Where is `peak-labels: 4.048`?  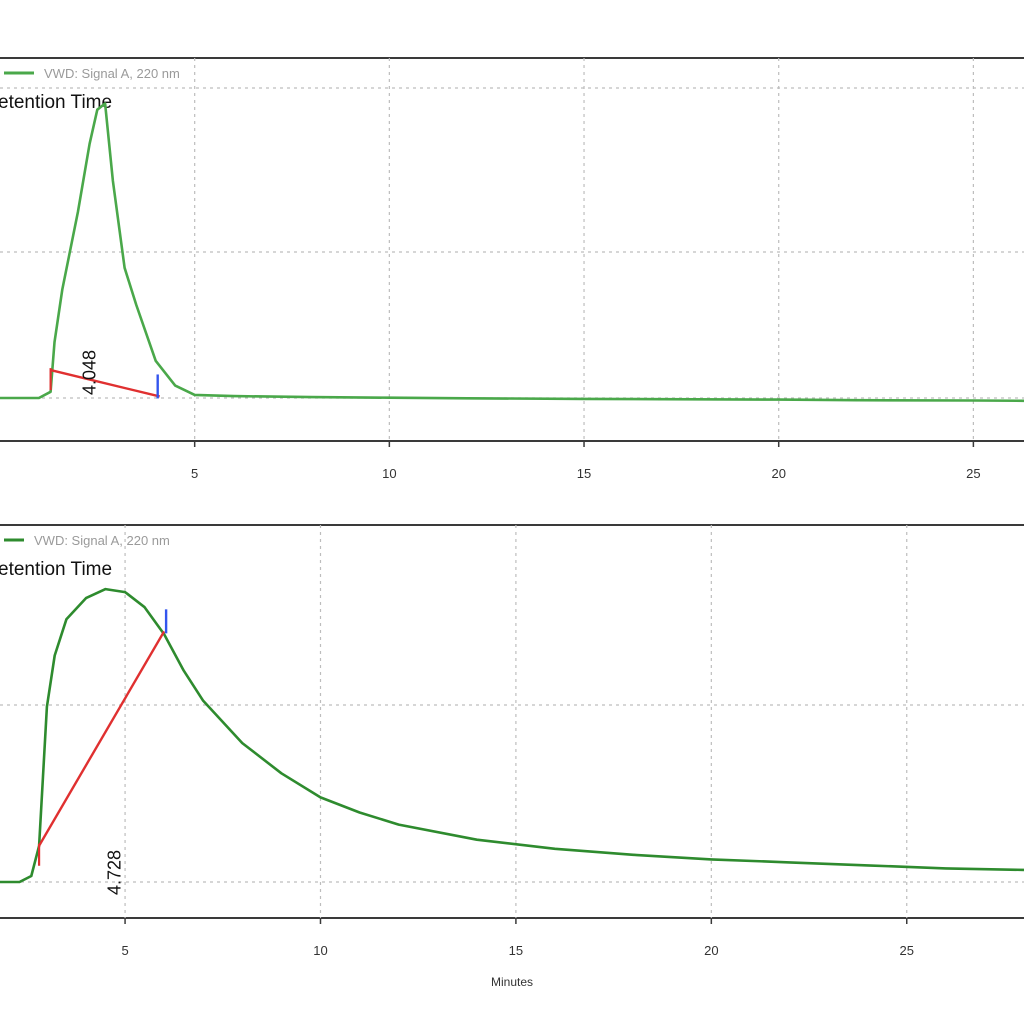 peak-labels: 4.048 is located at coordinates (90, 372).